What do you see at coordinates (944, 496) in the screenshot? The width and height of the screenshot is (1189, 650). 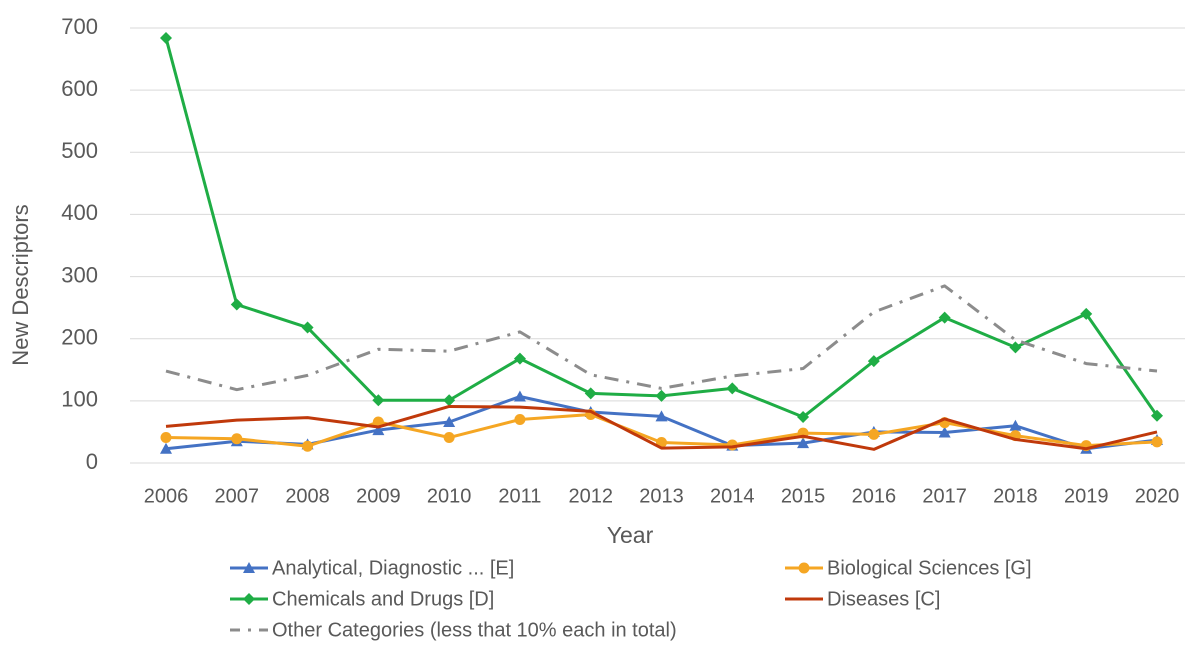 I see `x-tick-label: 2017` at bounding box center [944, 496].